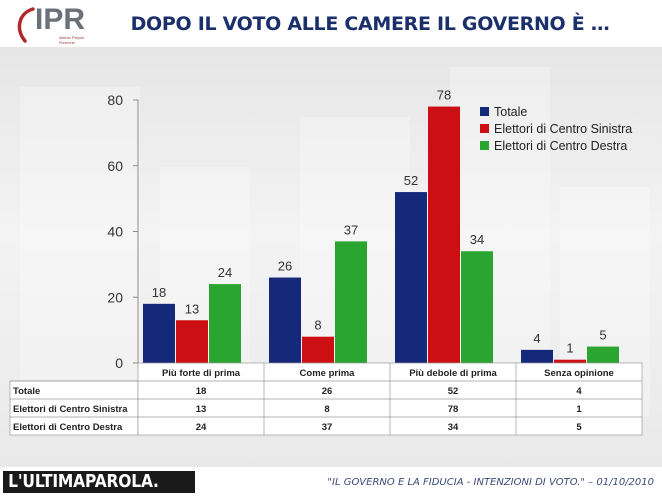 This screenshot has width=662, height=497. I want to click on bar-value-label: 26, so click(285, 266).